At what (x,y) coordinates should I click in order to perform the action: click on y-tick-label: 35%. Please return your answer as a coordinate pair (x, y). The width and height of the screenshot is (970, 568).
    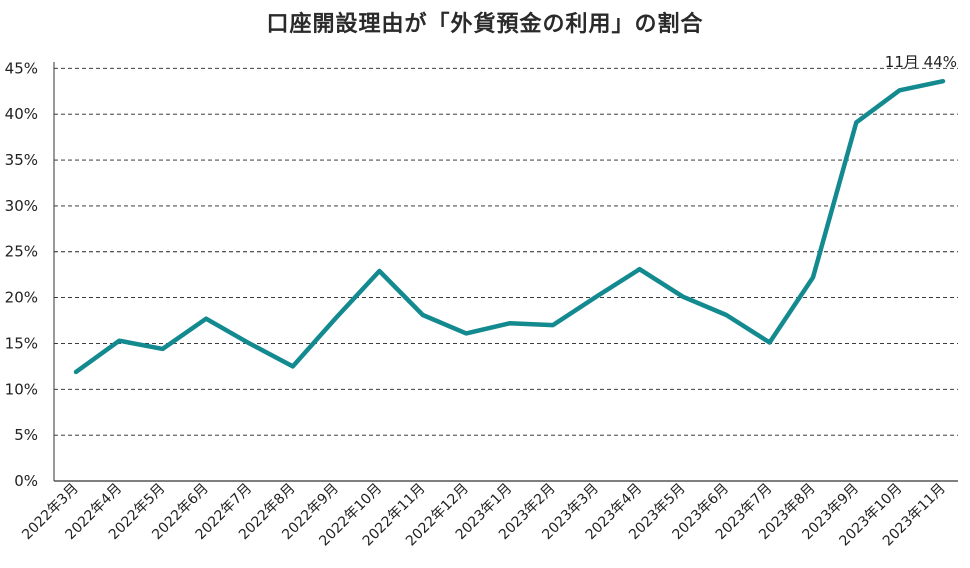
    Looking at the image, I should click on (21, 160).